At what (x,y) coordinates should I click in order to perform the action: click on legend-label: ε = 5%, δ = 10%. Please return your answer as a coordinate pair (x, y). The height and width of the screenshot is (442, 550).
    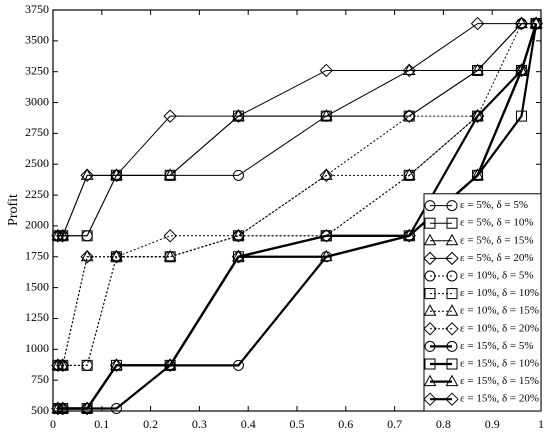
    Looking at the image, I should click on (497, 223).